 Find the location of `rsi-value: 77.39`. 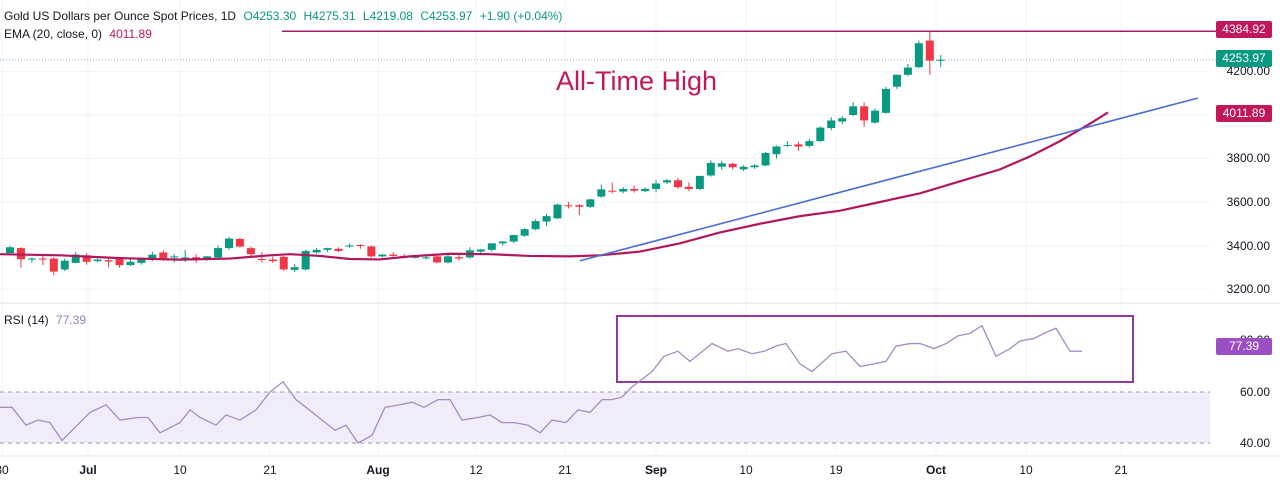

rsi-value: 77.39 is located at coordinates (71, 320).